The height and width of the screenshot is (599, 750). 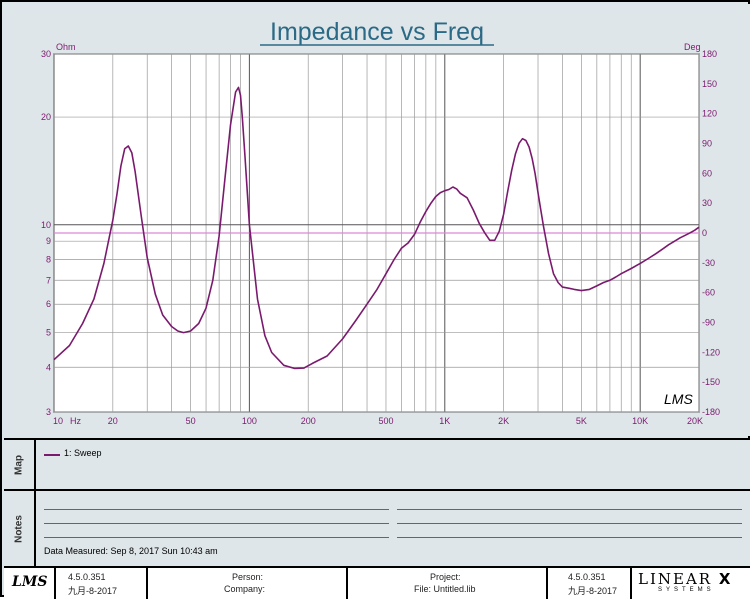 What do you see at coordinates (377, 32) in the screenshot?
I see `chart-title: Impedance vs Freq` at bounding box center [377, 32].